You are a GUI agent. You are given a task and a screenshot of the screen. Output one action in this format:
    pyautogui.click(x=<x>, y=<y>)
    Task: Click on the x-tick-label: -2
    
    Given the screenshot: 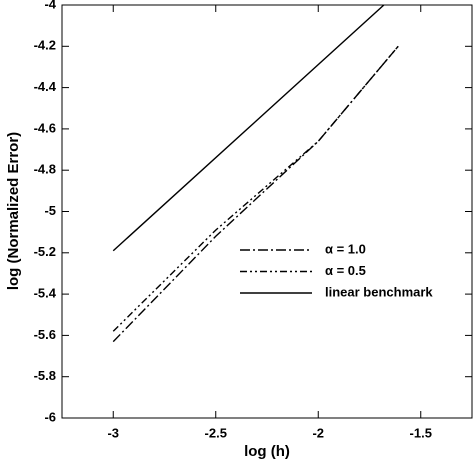 What is the action you would take?
    pyautogui.click(x=318, y=432)
    